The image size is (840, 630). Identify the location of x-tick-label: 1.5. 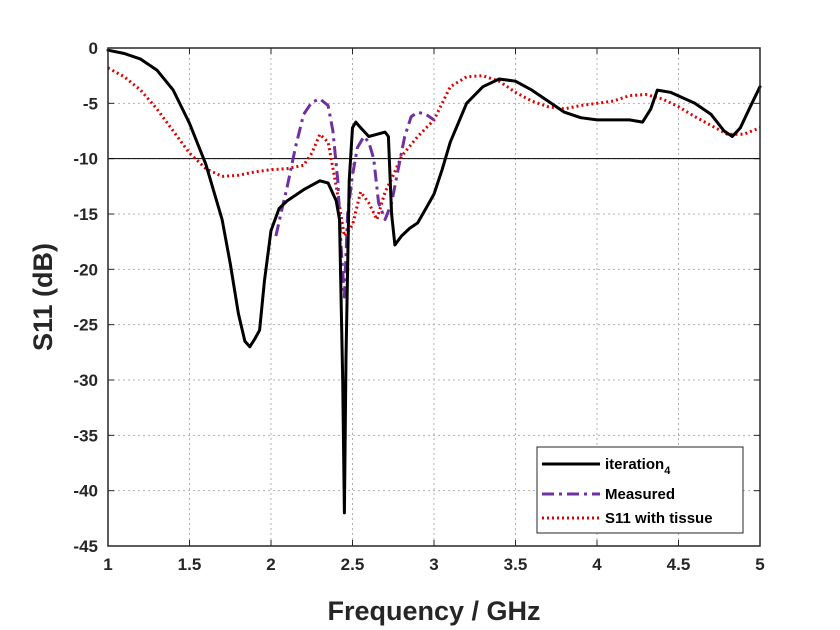
(190, 564).